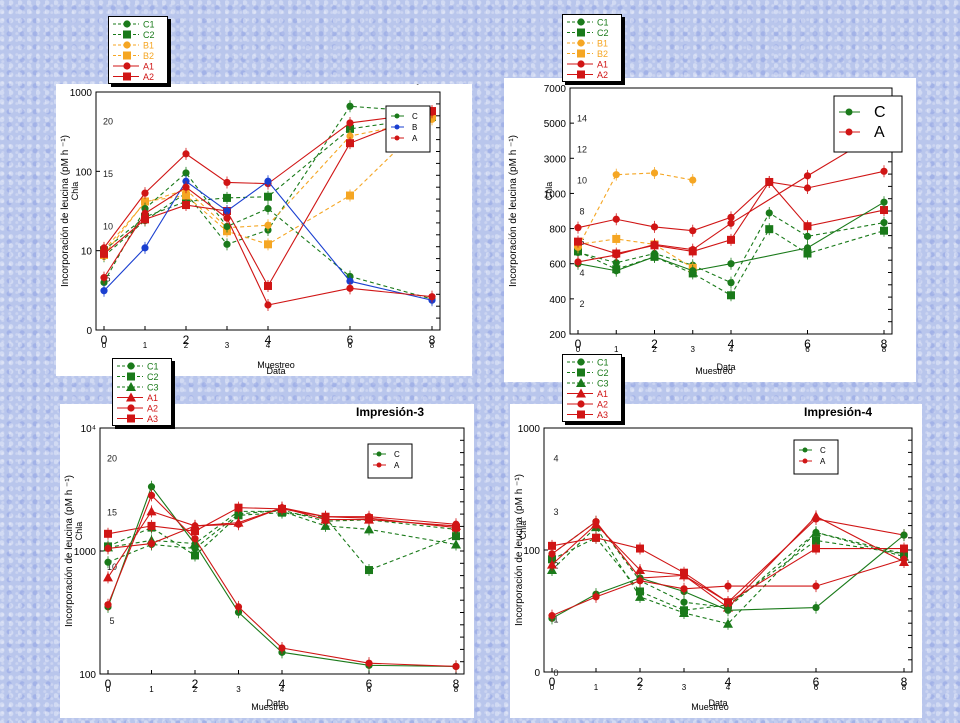 The width and height of the screenshot is (960, 723). I want to click on data-point-B1, so click(693, 180).